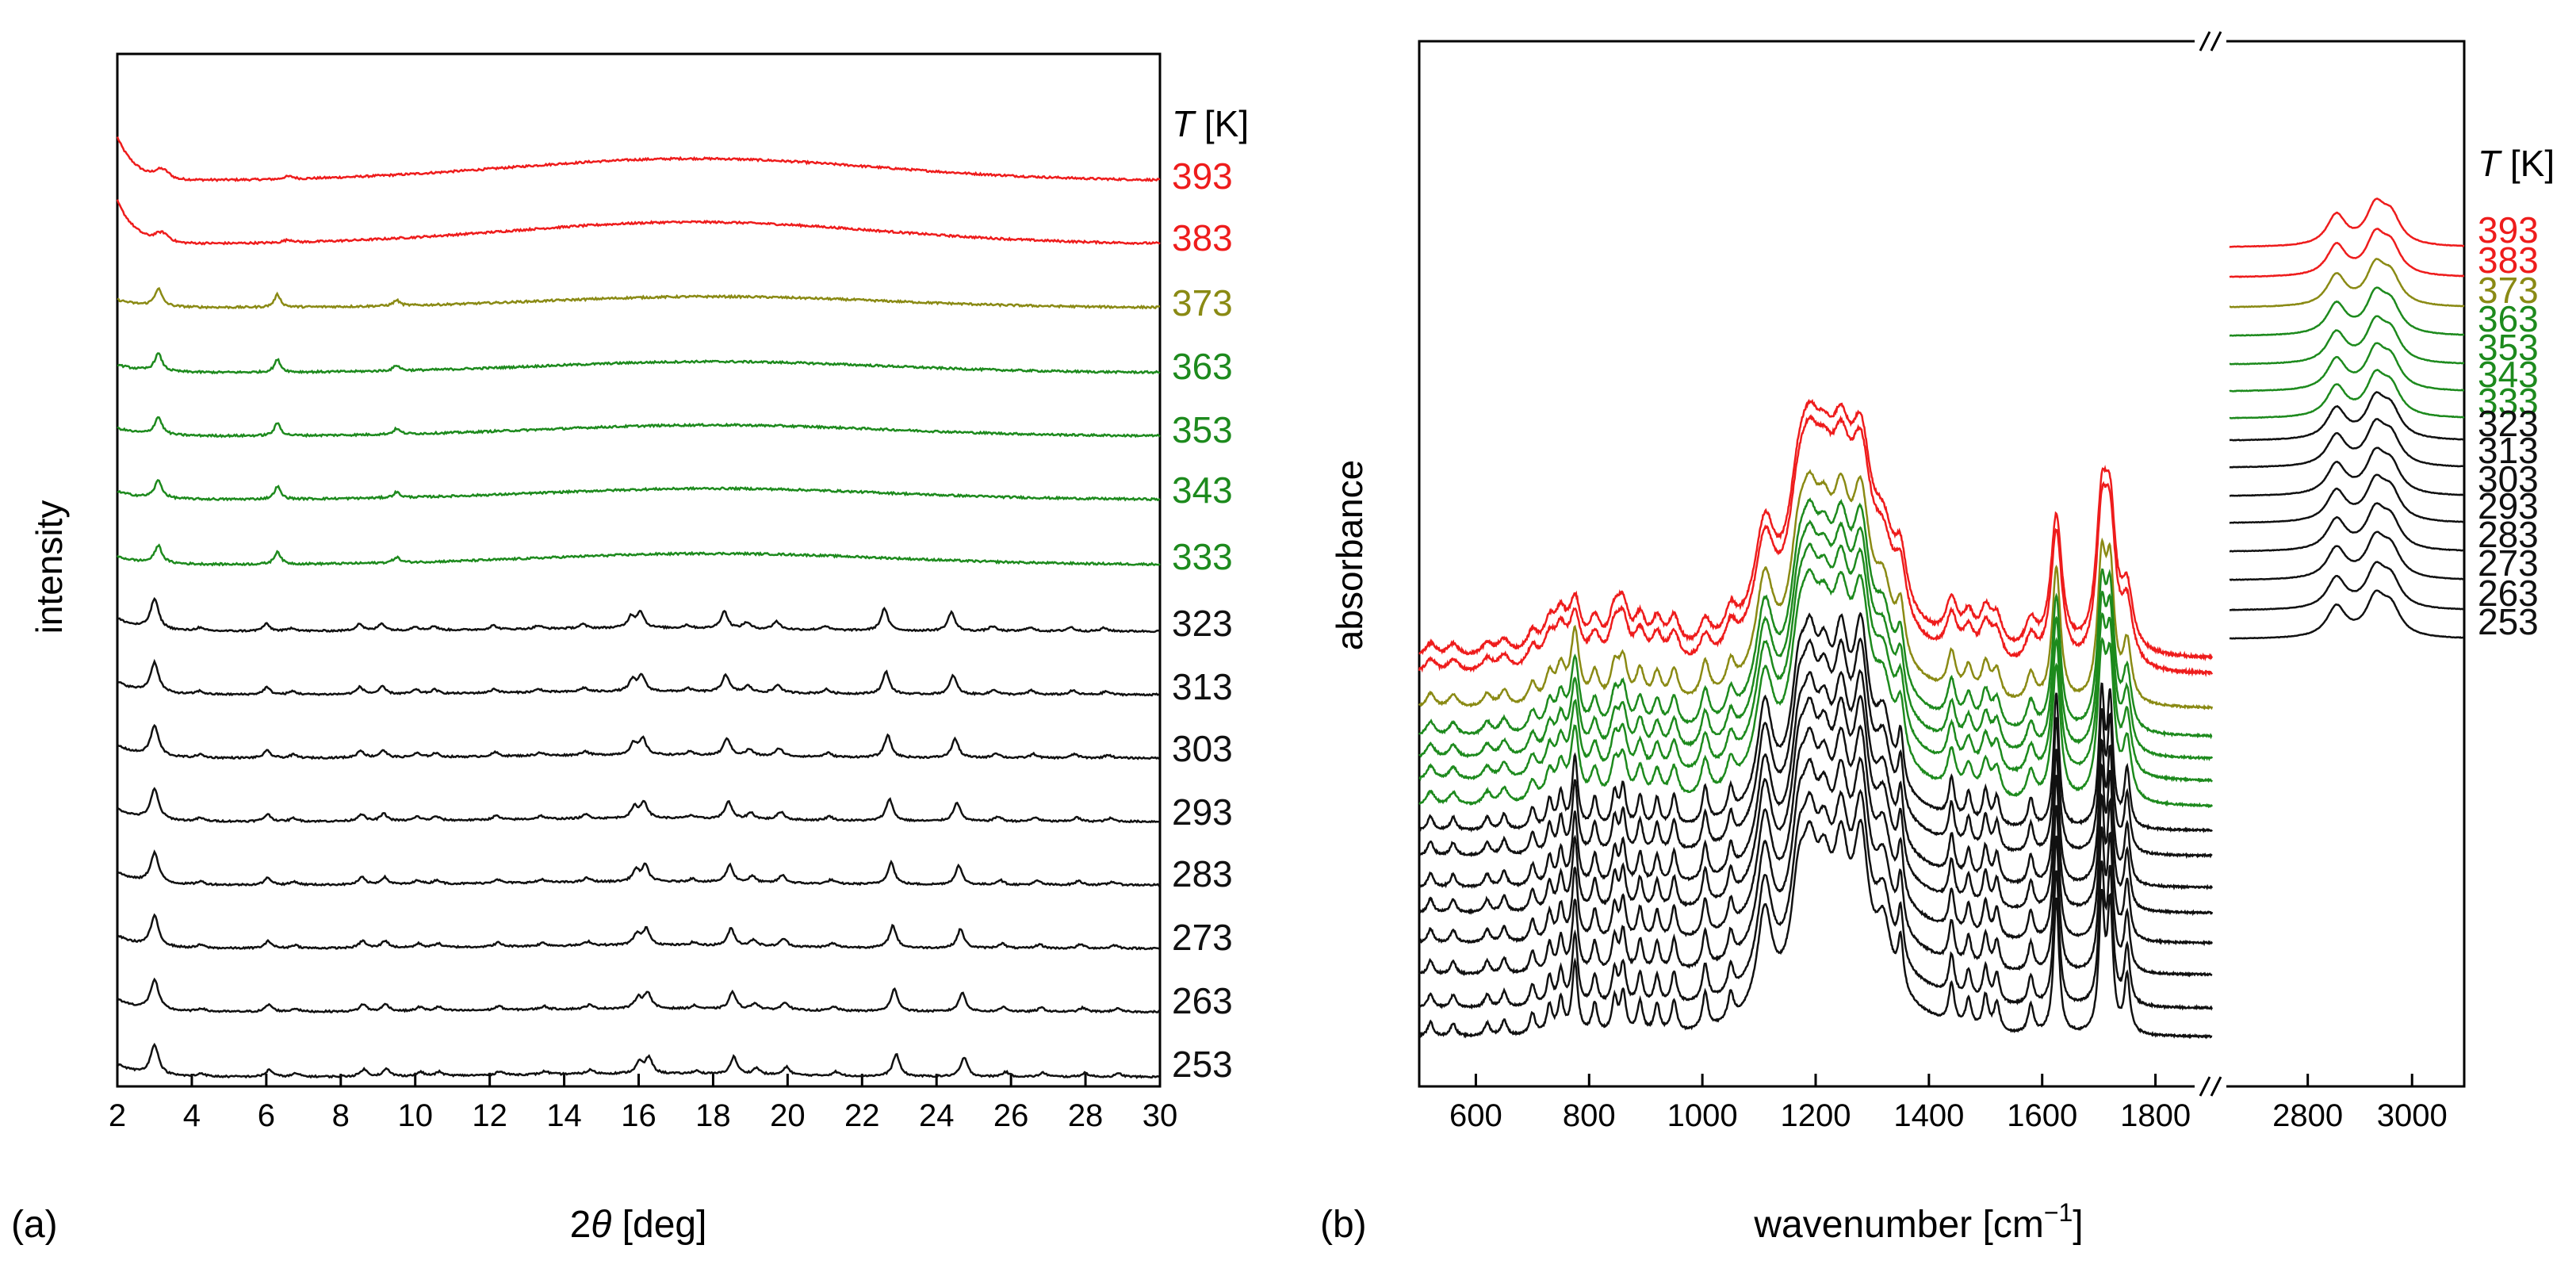 The height and width of the screenshot is (1268, 2576). I want to click on panel-a-x-tick-label: 20, so click(788, 1115).